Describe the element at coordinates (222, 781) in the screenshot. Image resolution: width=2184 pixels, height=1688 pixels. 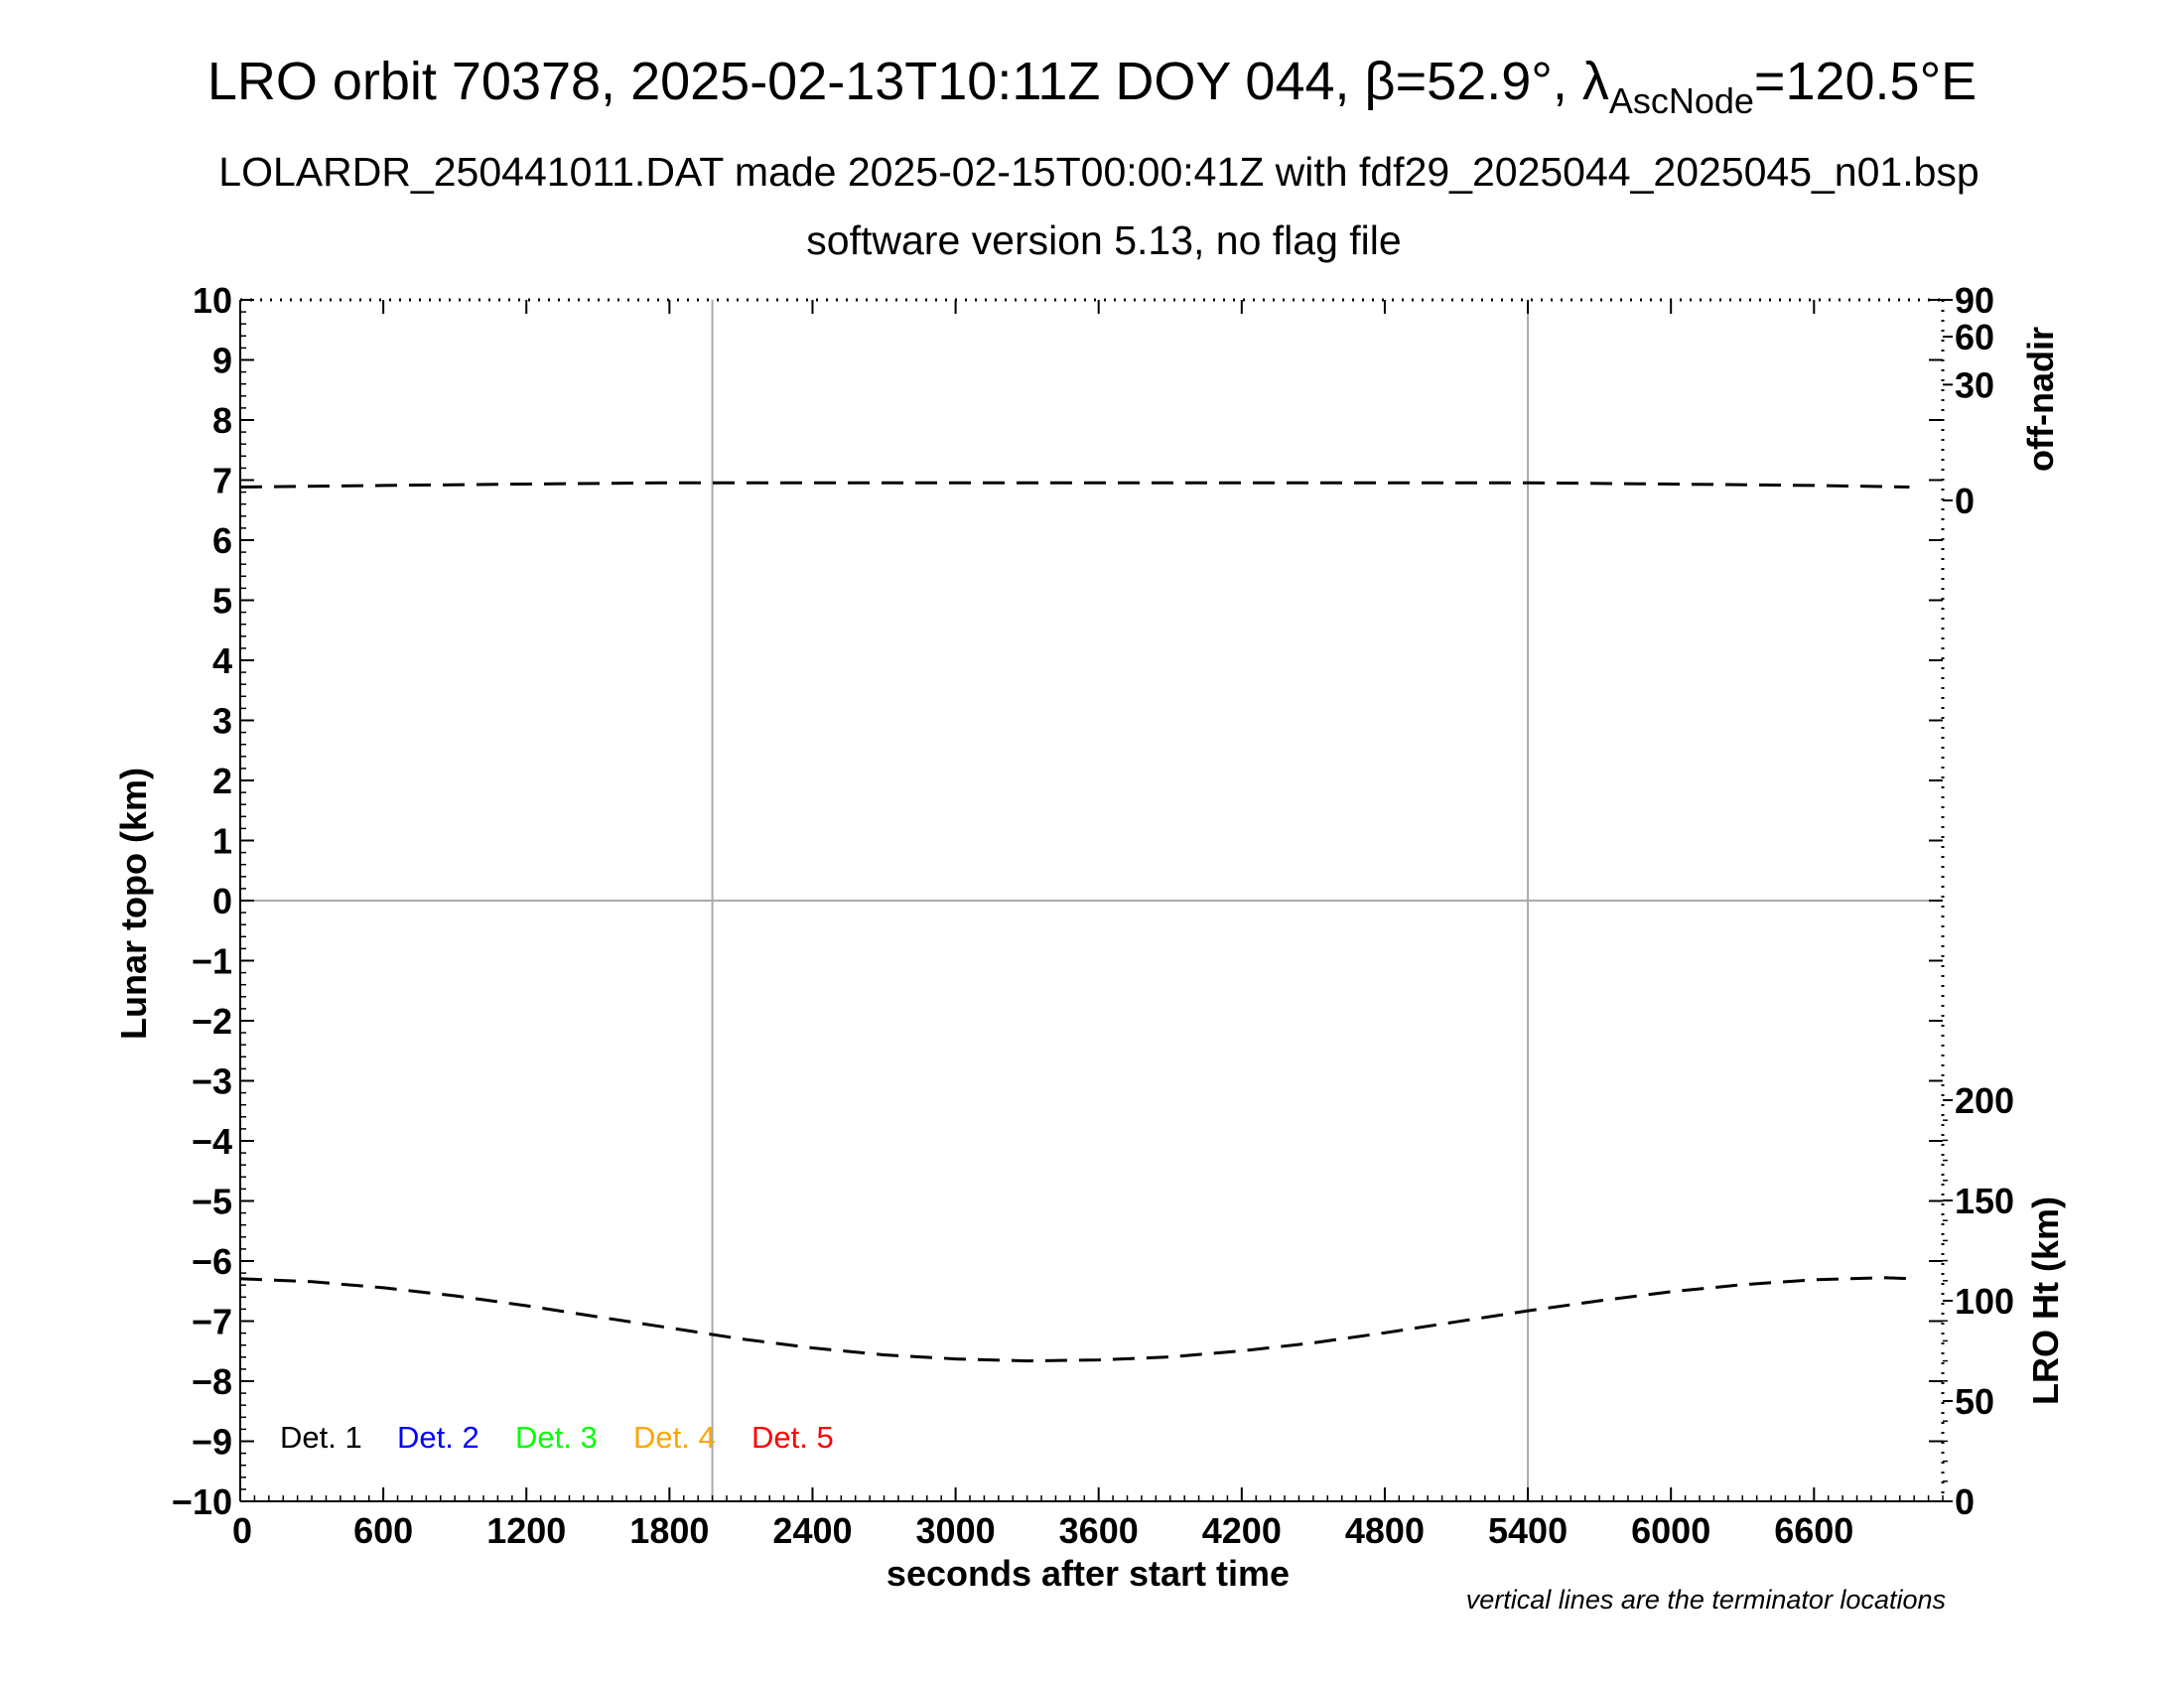
I see `y-tick-label: 2` at that location.